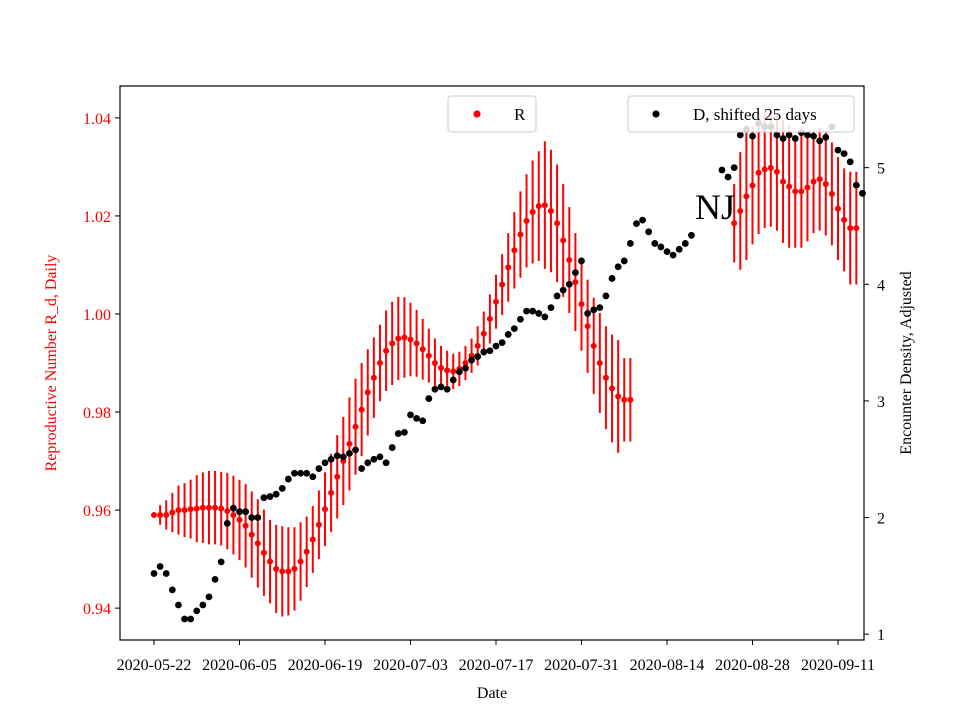 The width and height of the screenshot is (960, 720). What do you see at coordinates (881, 519) in the screenshot?
I see `right-y-tick-label: 2` at bounding box center [881, 519].